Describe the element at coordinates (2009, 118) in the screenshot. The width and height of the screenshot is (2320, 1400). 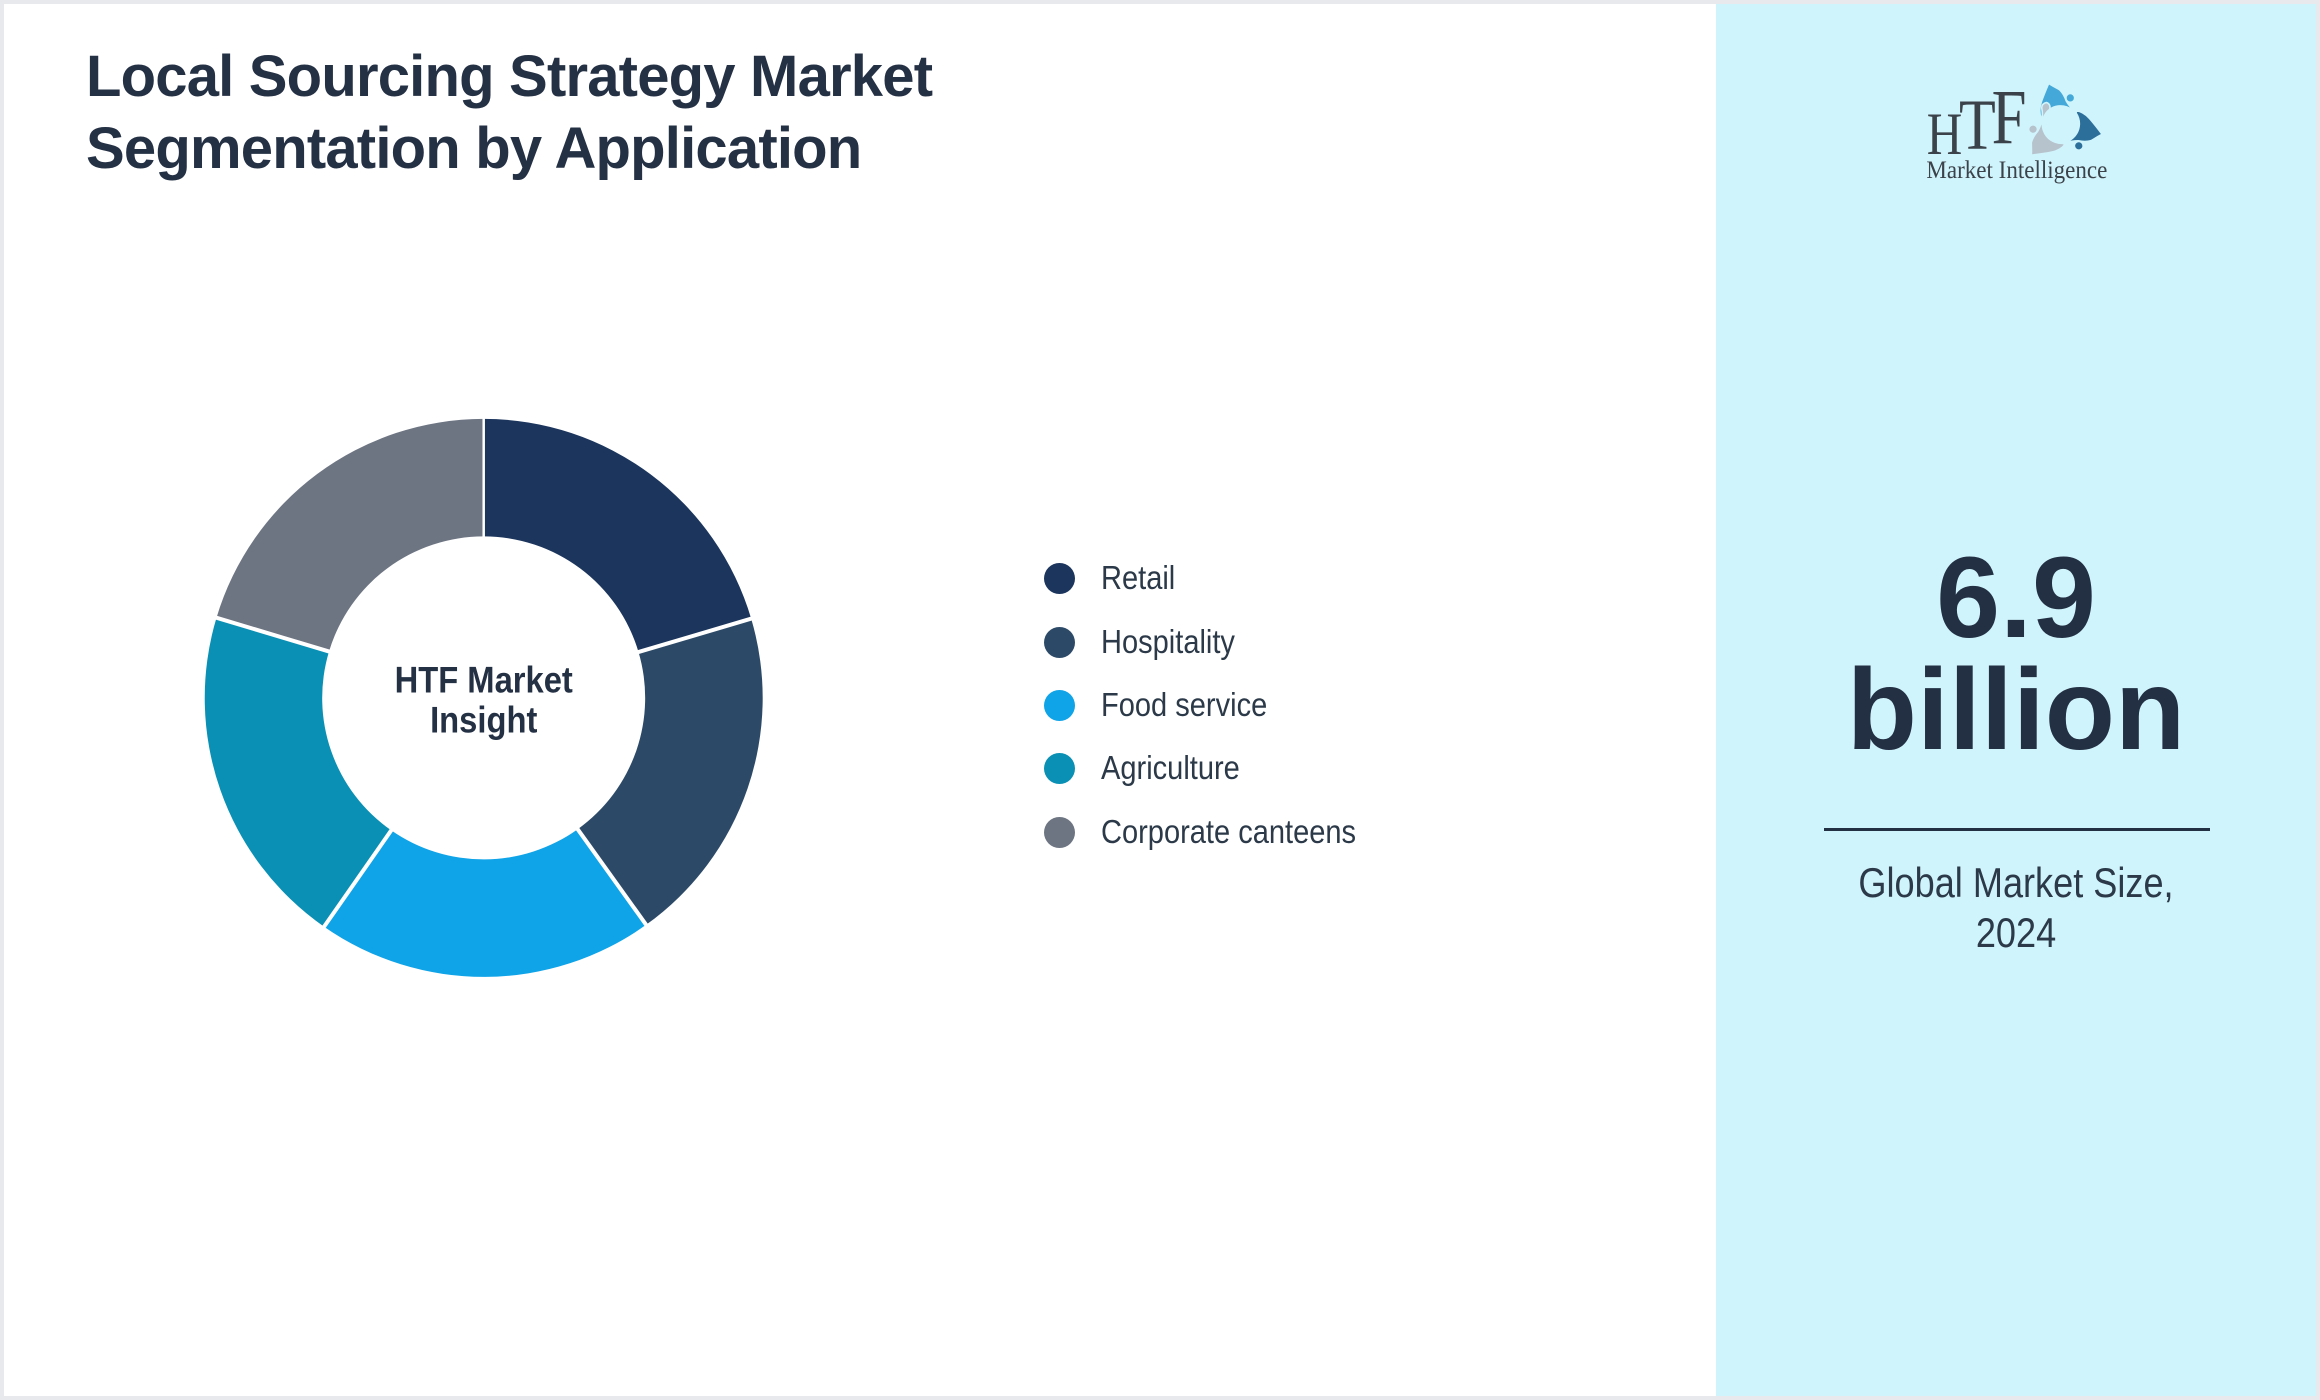
I see `svg-text: F` at that location.